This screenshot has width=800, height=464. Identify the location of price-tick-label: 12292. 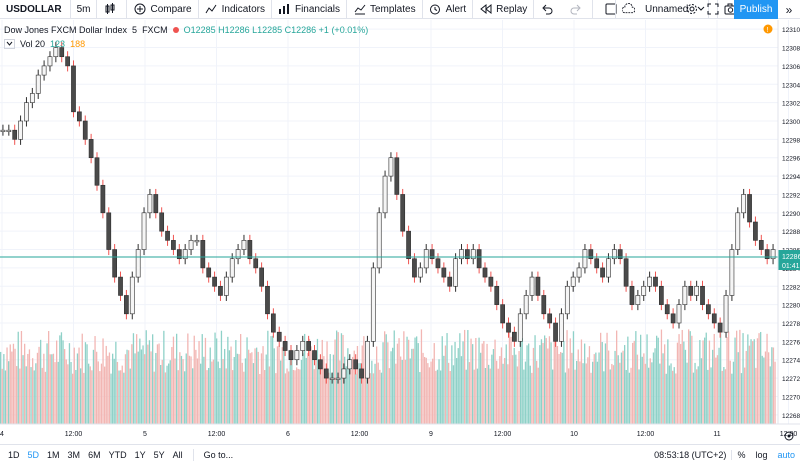
(791, 195).